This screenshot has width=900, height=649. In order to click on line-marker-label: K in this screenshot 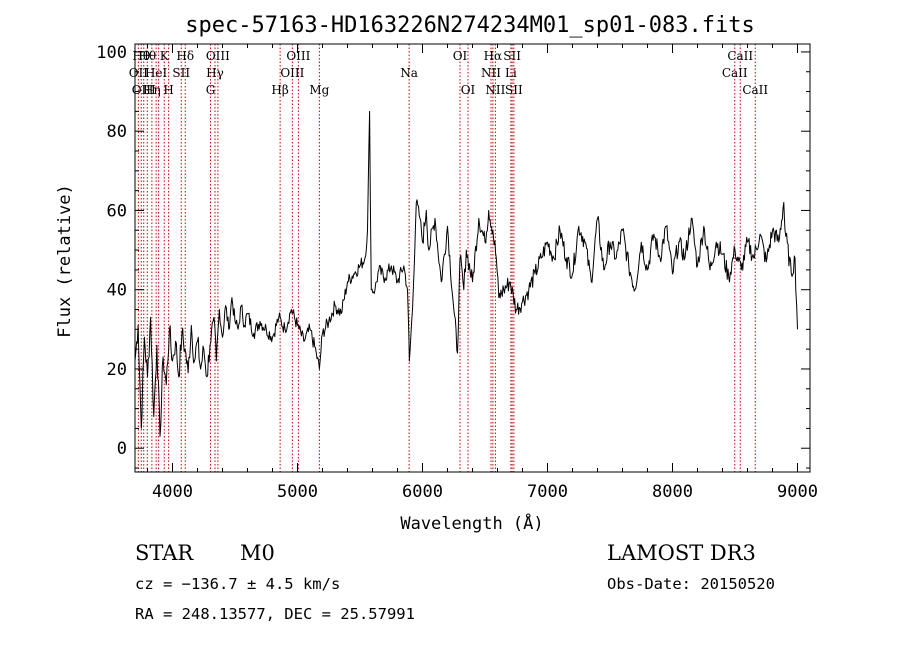, I will do `click(165, 56)`.